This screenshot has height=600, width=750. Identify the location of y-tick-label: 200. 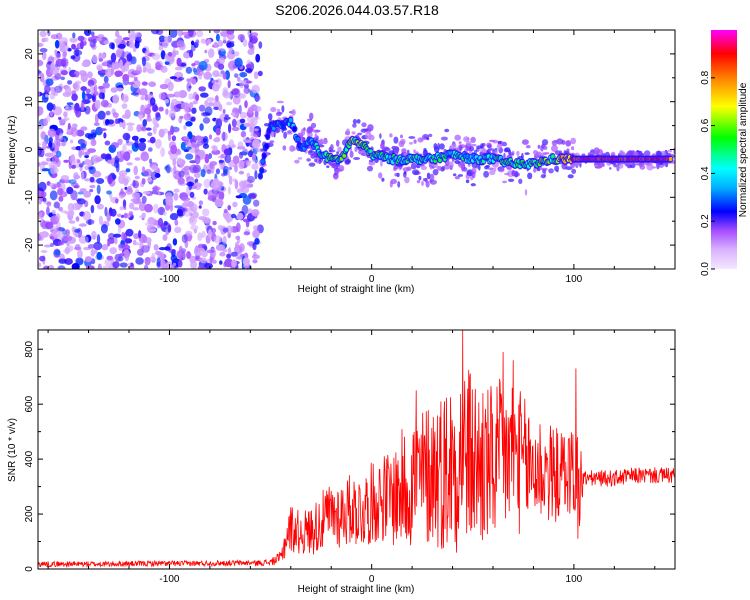
(29, 513).